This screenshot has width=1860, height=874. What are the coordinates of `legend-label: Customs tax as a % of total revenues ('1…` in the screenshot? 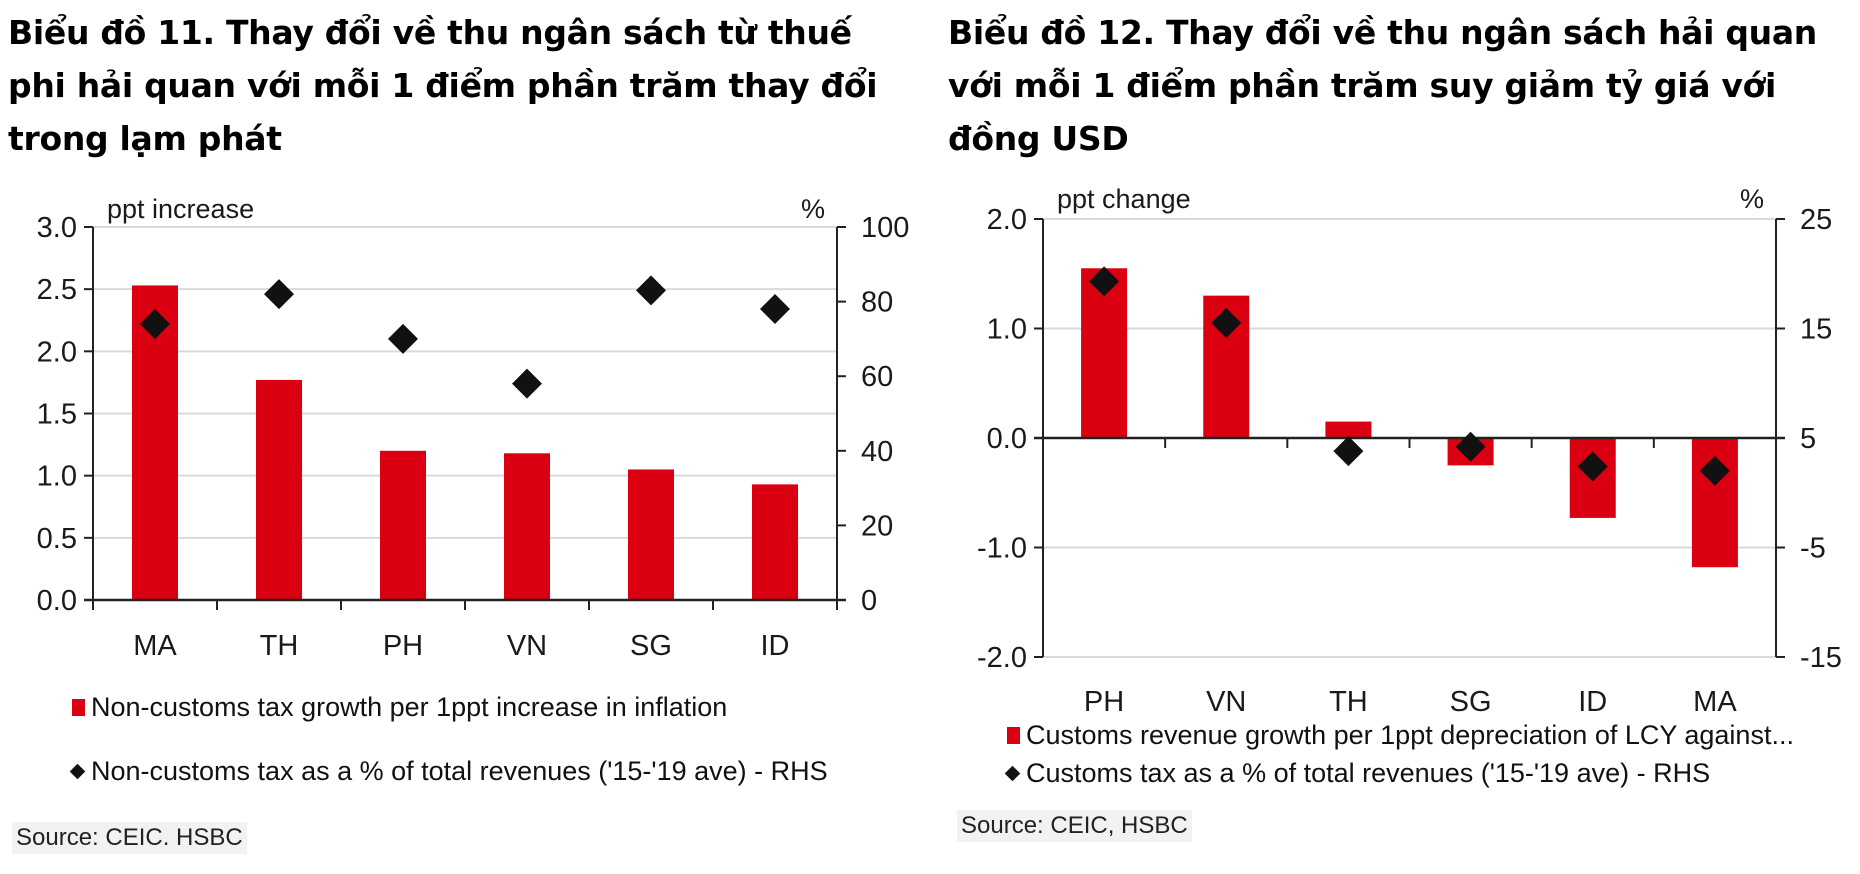 It's located at (1368, 773).